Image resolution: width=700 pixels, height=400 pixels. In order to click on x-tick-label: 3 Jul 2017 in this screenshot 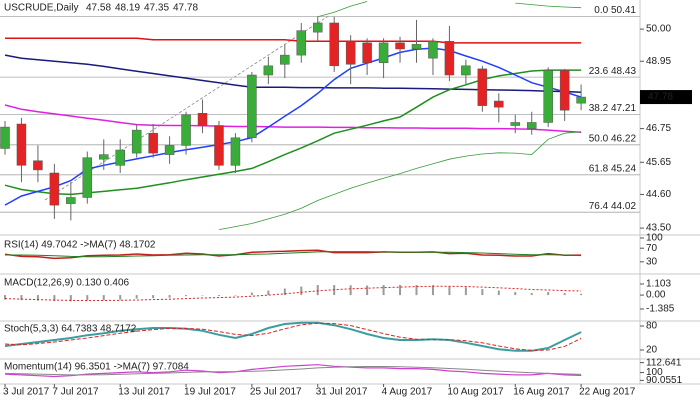, I will do `click(26, 392)`.